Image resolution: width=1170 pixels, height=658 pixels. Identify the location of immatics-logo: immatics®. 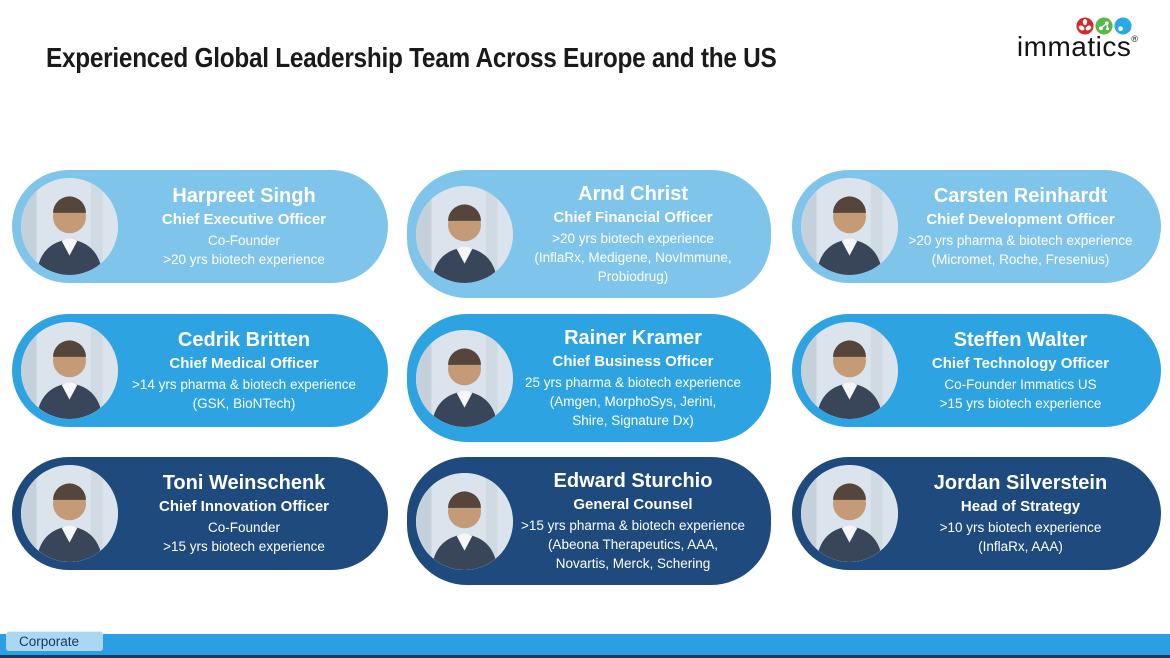
(1070, 39).